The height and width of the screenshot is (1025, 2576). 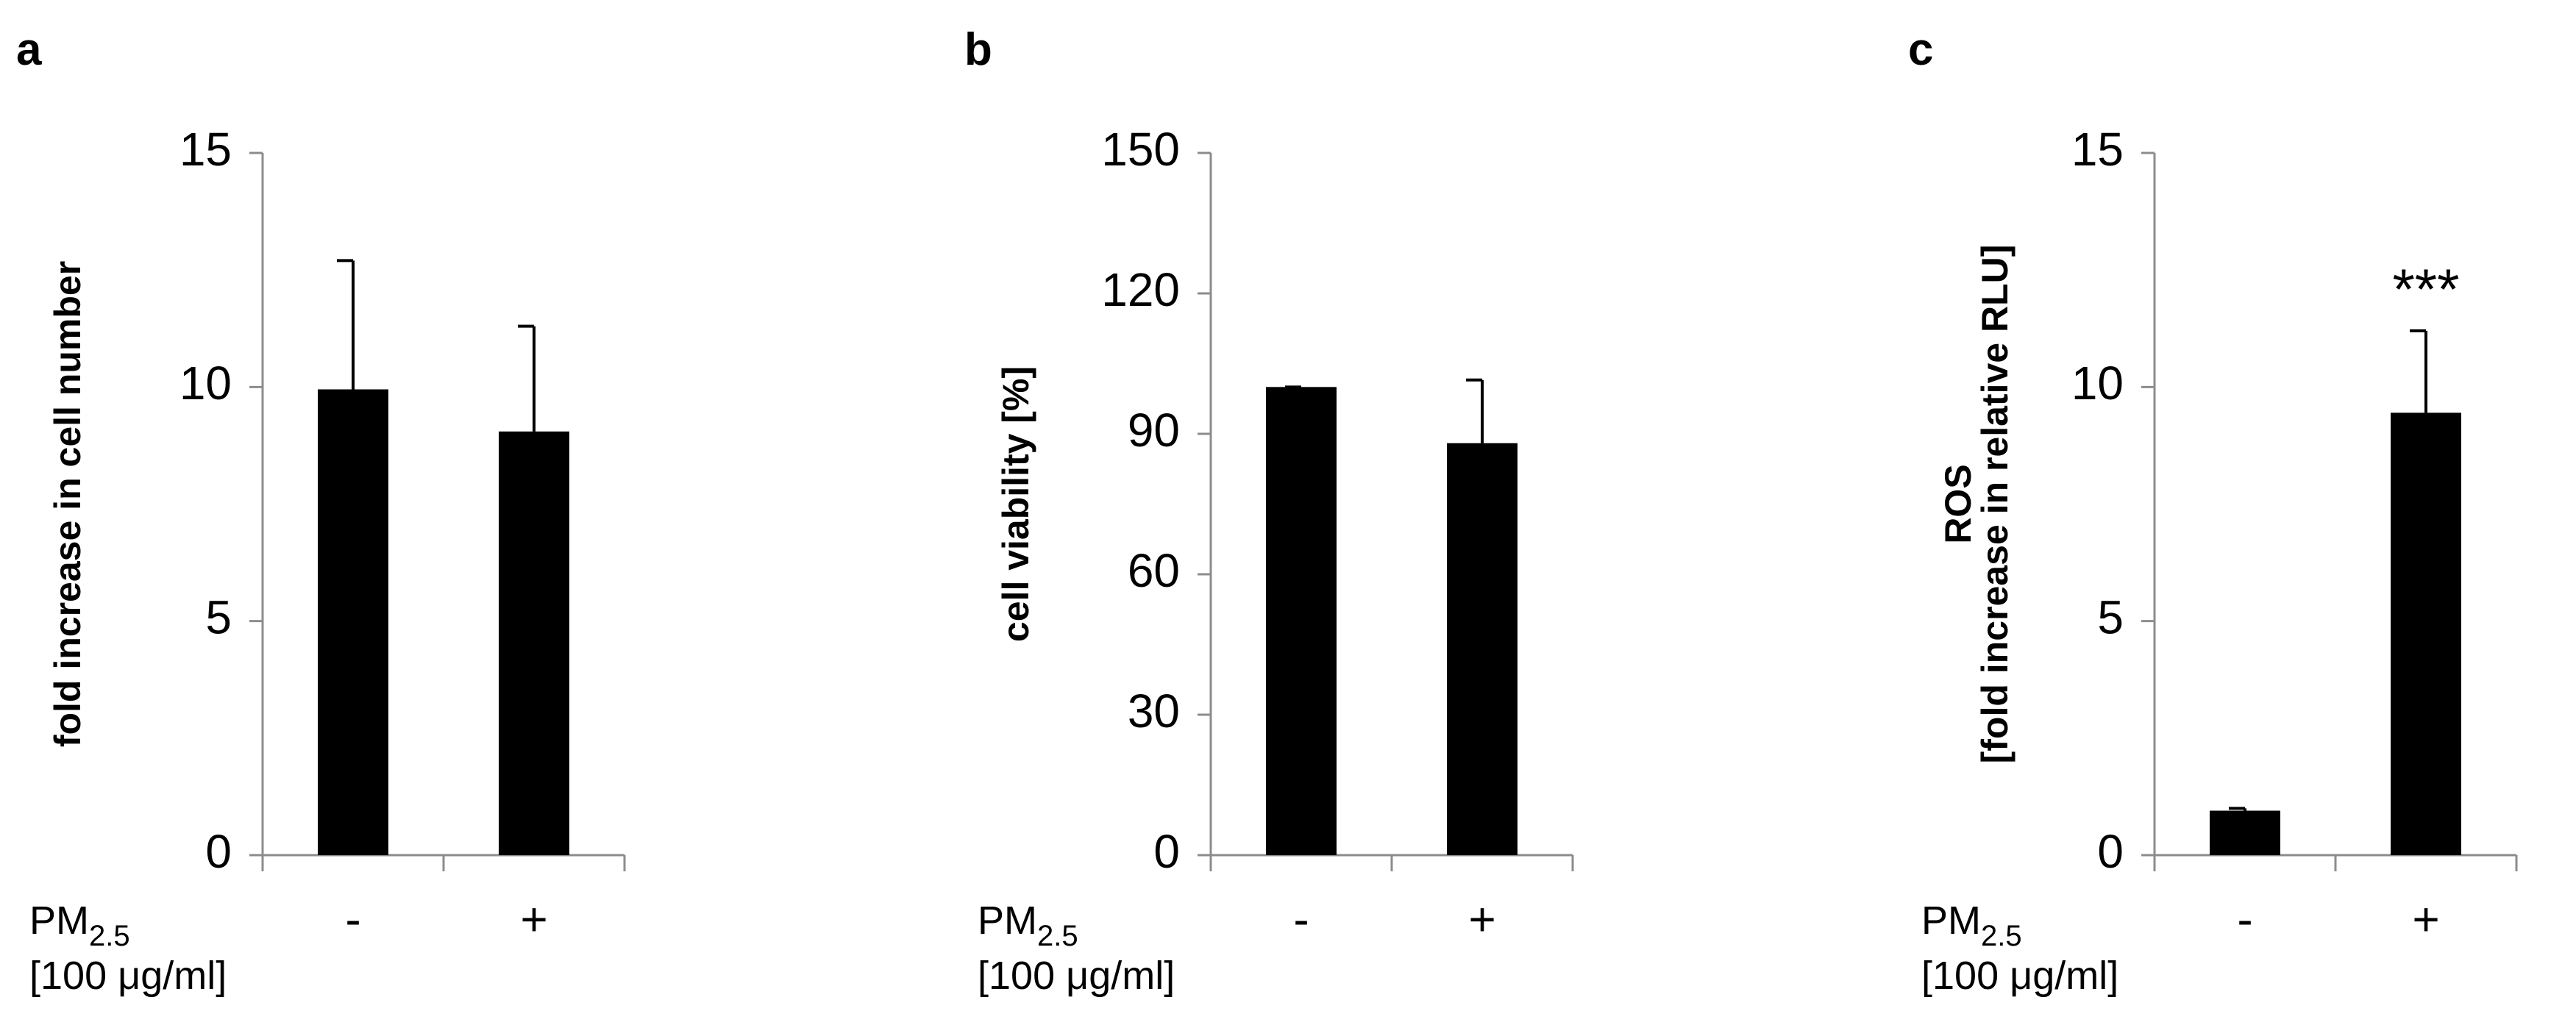 I want to click on y-tick-label: 60, so click(x=1154, y=571).